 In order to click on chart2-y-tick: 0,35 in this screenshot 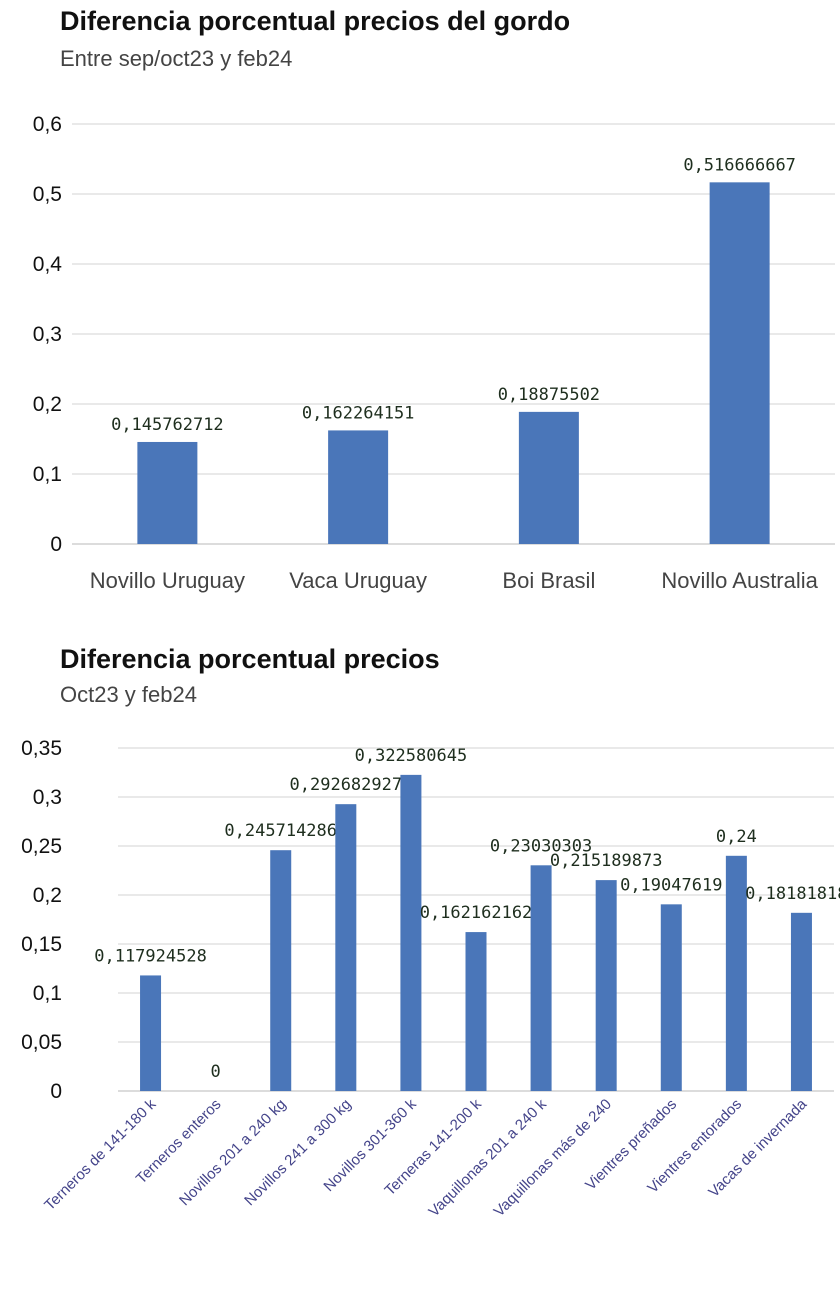, I will do `click(41, 748)`.